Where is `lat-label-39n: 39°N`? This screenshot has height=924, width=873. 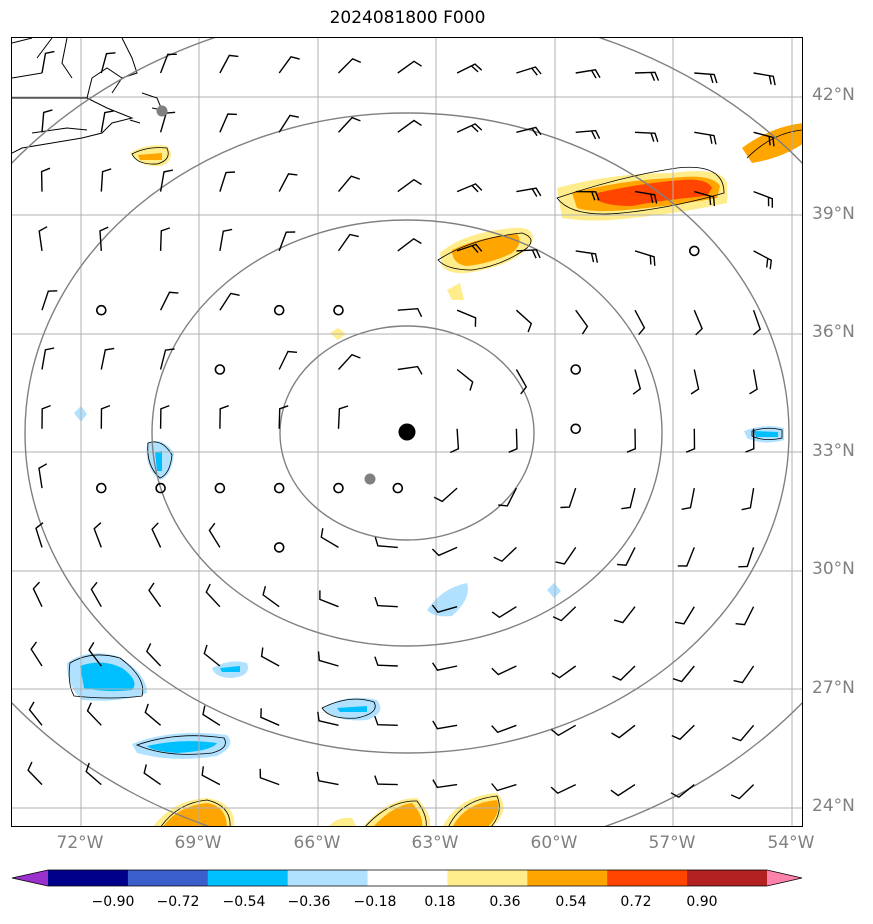 lat-label-39n: 39°N is located at coordinates (833, 214).